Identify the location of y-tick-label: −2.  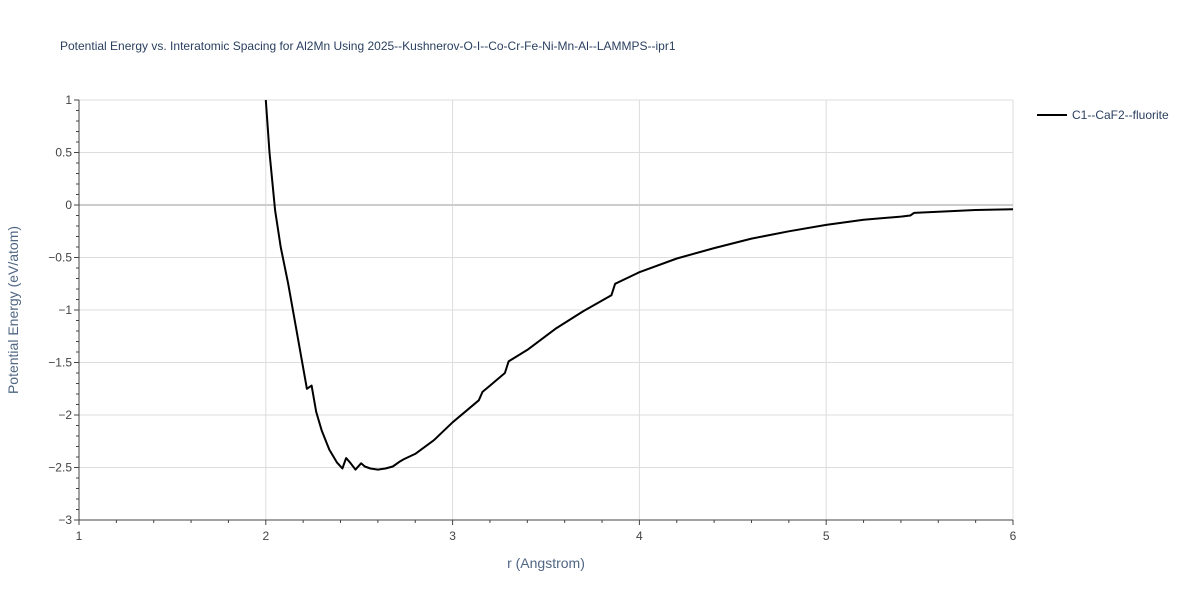
(65, 415).